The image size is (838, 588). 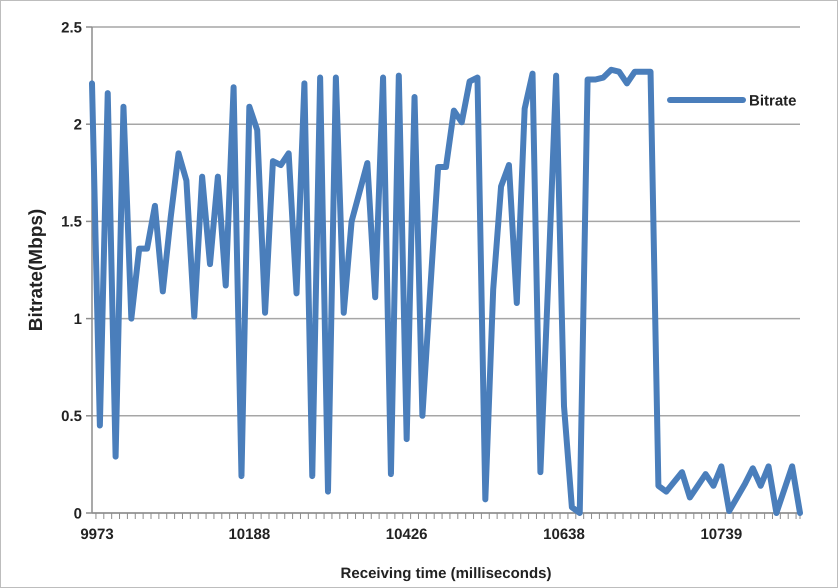 What do you see at coordinates (249, 534) in the screenshot?
I see `x-tick-label: 10188` at bounding box center [249, 534].